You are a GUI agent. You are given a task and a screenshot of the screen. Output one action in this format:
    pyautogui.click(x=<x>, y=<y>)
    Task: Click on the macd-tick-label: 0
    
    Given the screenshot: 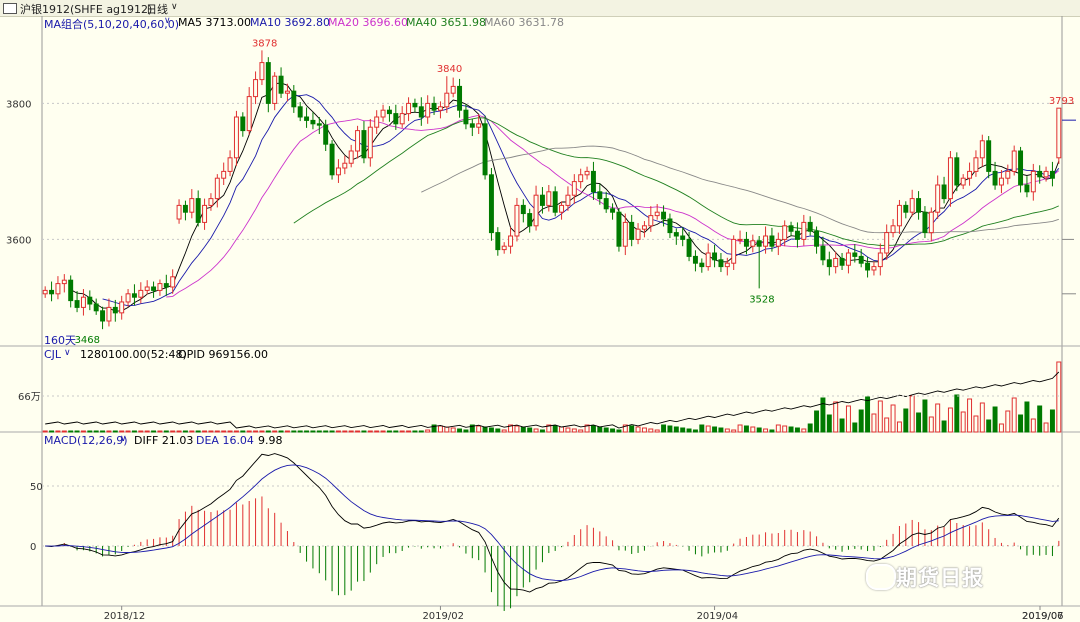 What is the action you would take?
    pyautogui.click(x=33, y=547)
    